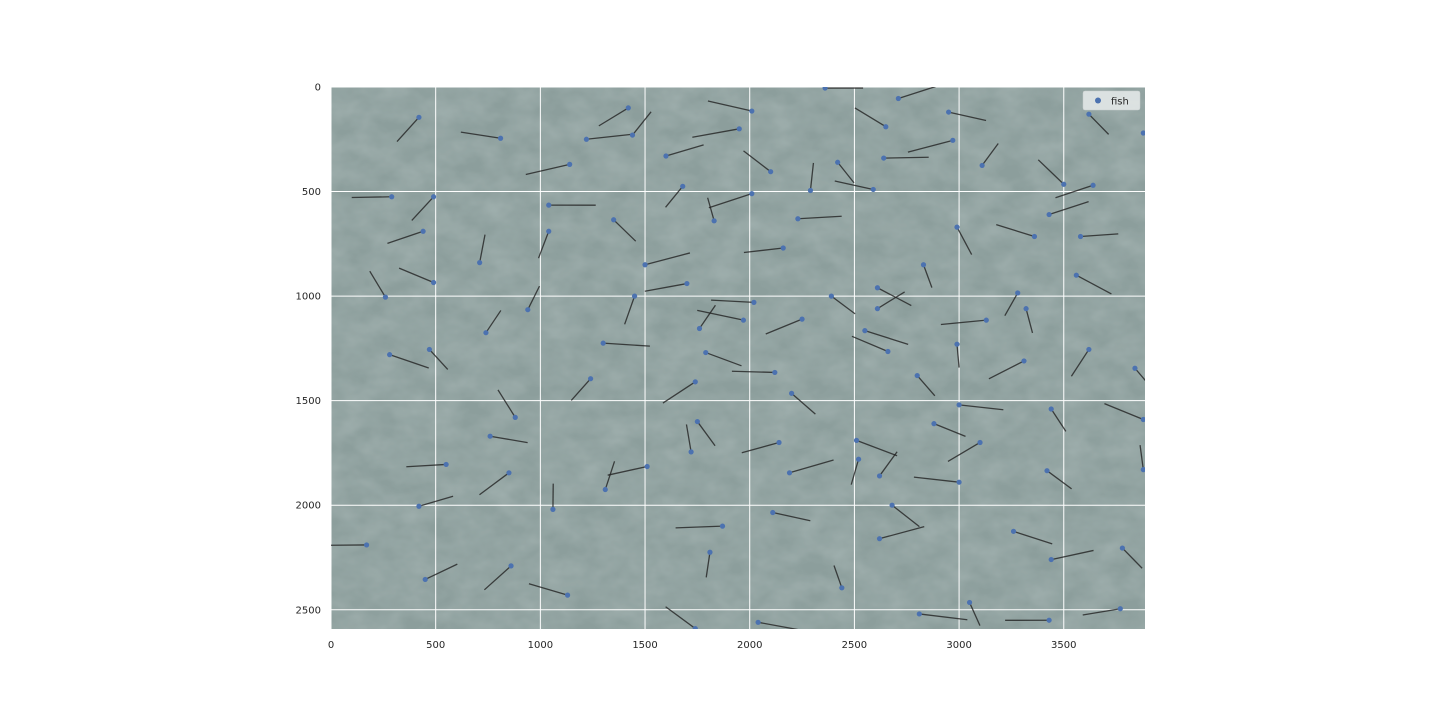  Describe the element at coordinates (435, 645) in the screenshot. I see `x-tick-label: 500` at that location.